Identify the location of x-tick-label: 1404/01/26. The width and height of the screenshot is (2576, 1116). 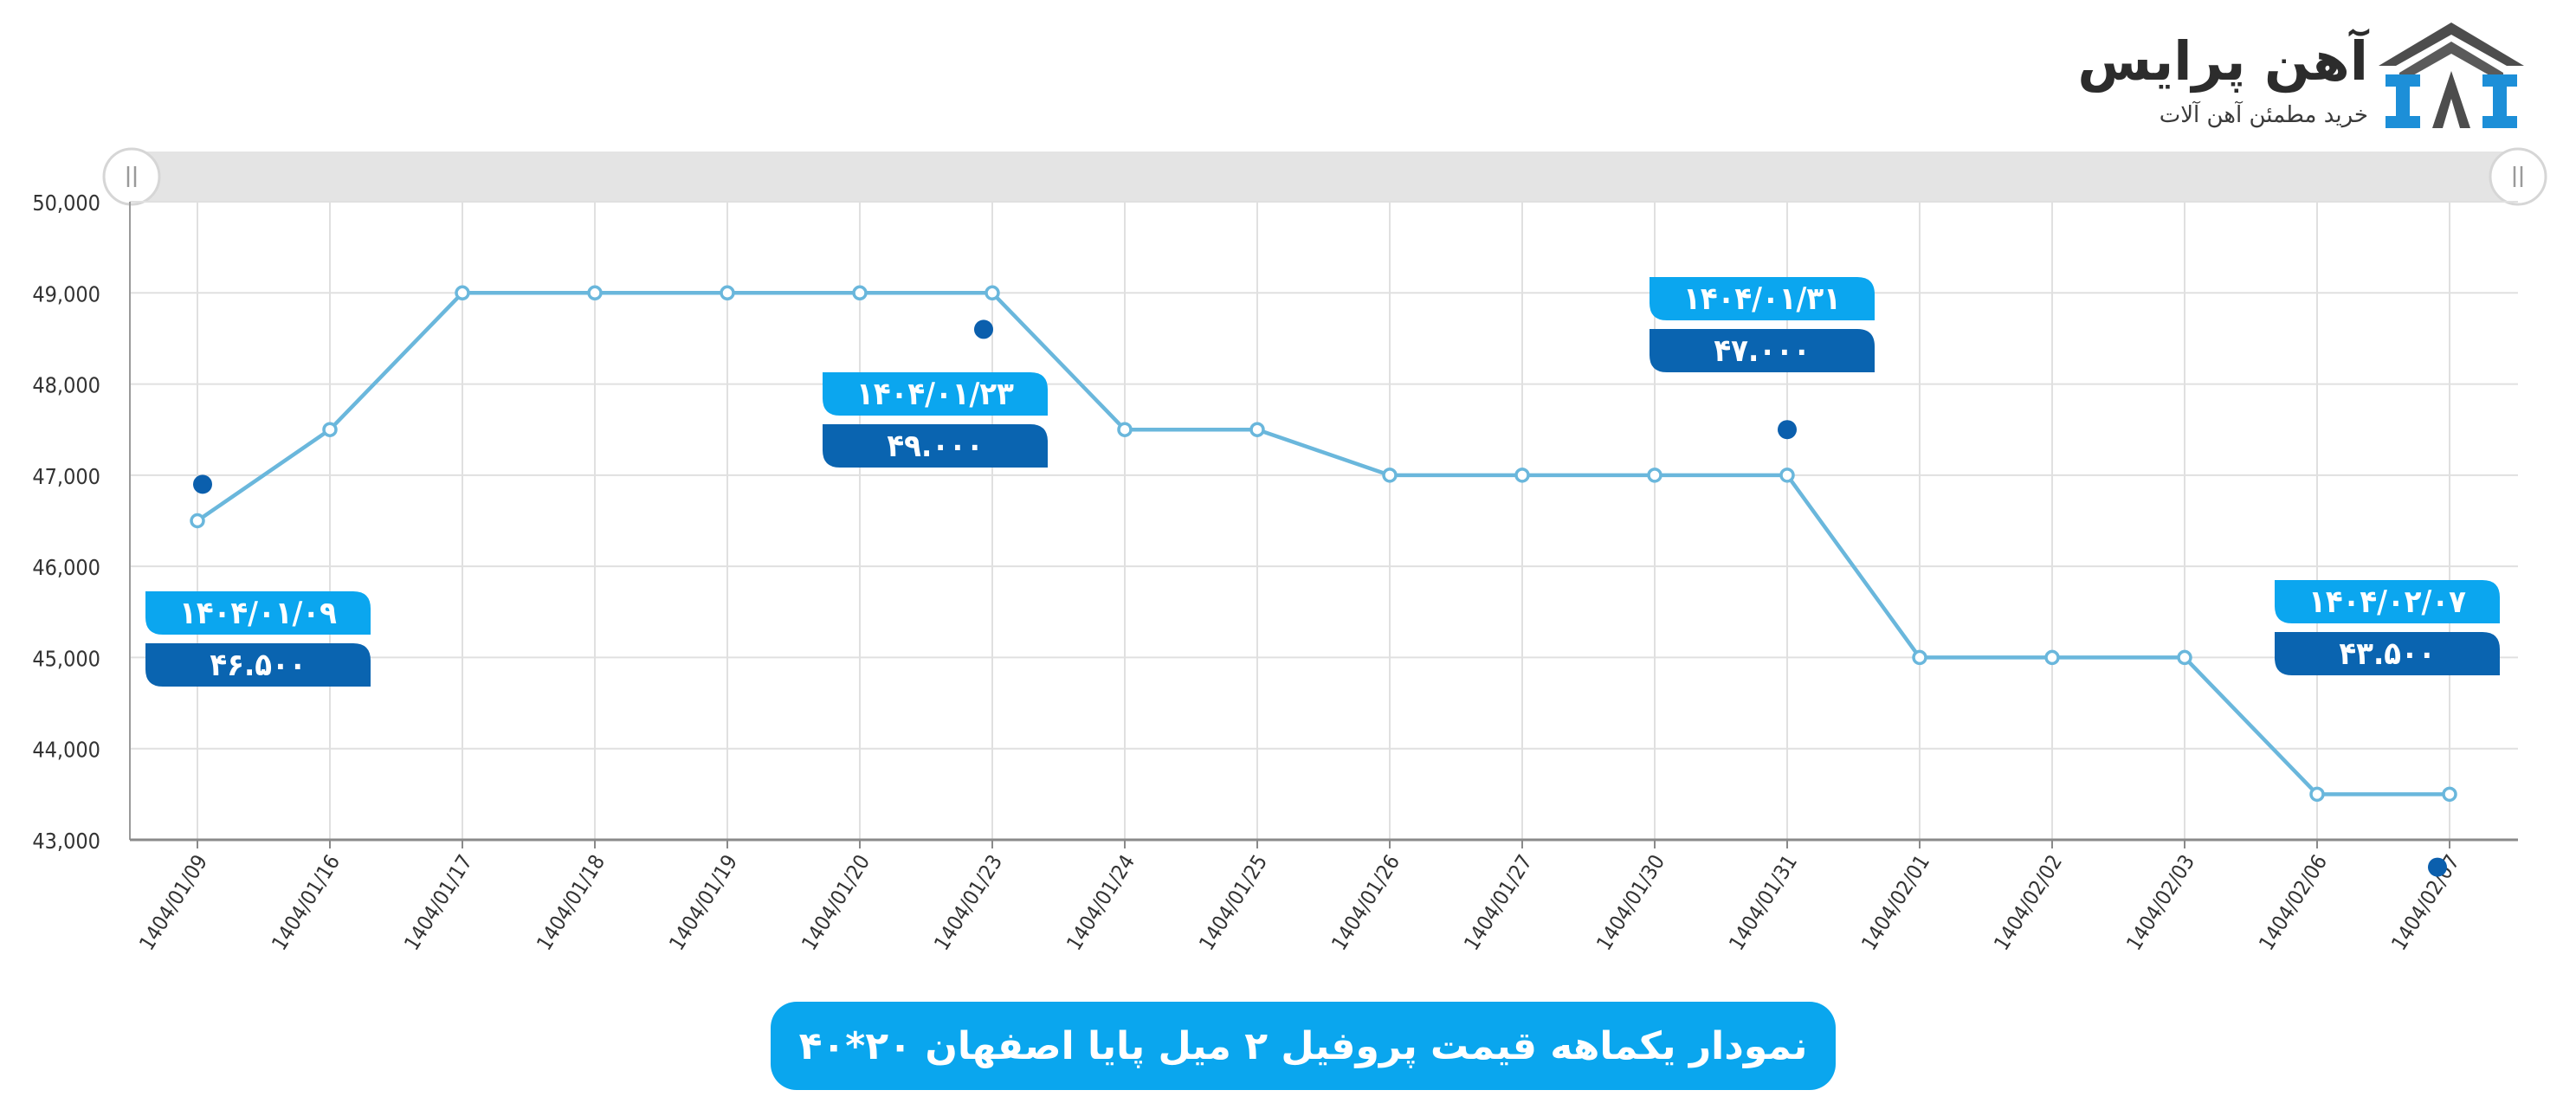
(1366, 902).